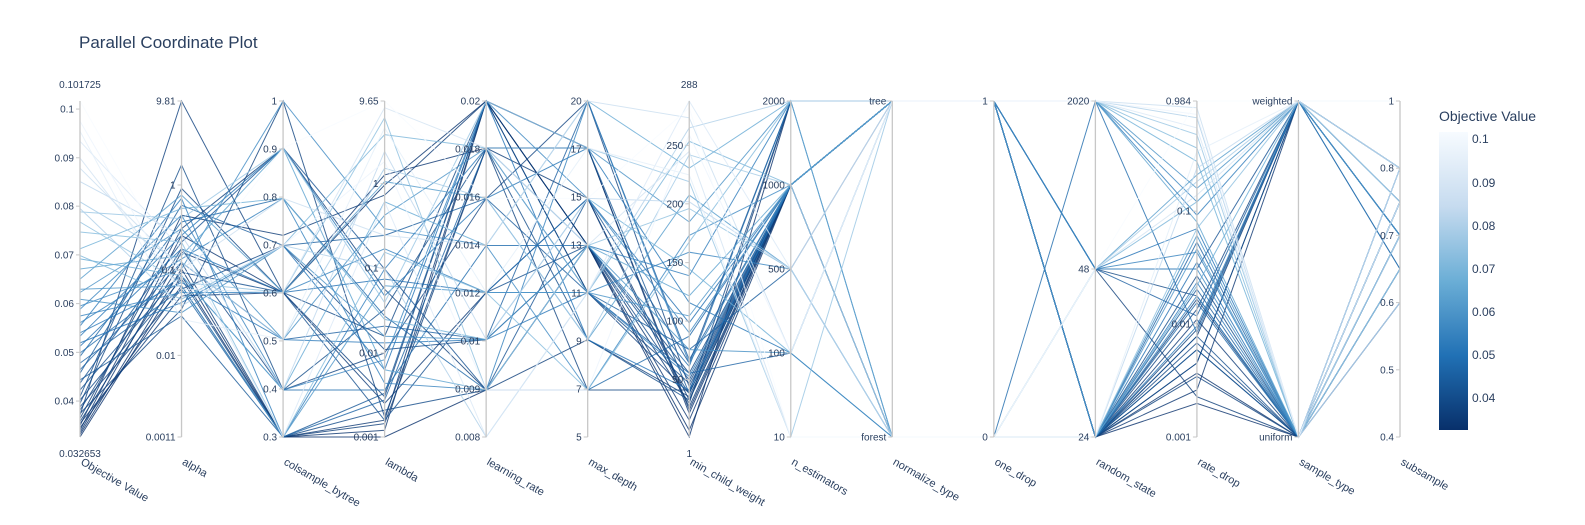 Image resolution: width=1585 pixels, height=525 pixels. Describe the element at coordinates (115, 480) in the screenshot. I see `axis-title: Objective Value` at that location.